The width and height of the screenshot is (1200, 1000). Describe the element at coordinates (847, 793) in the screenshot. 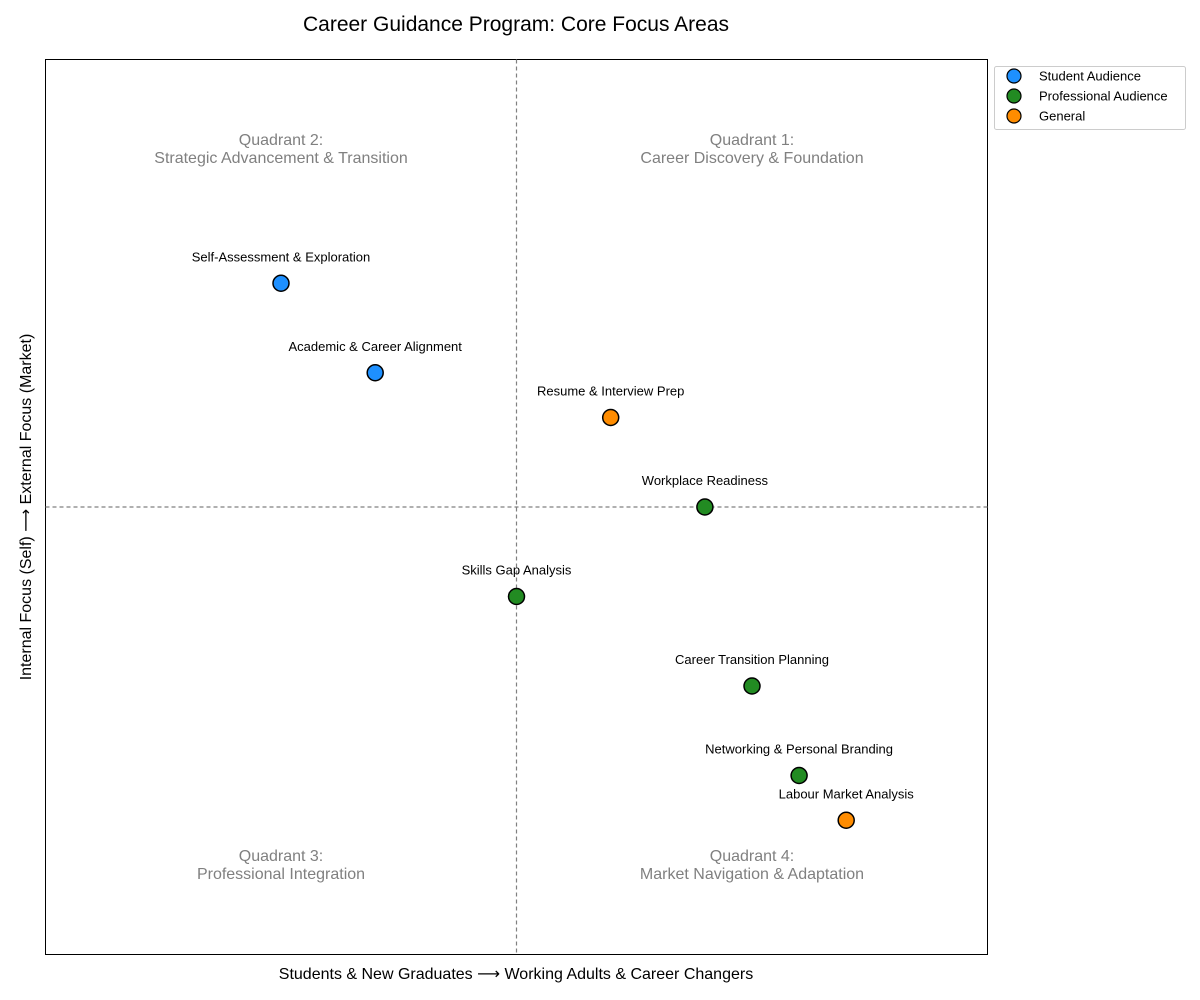

I see `data-point-label: Labour Market Analysis` at that location.